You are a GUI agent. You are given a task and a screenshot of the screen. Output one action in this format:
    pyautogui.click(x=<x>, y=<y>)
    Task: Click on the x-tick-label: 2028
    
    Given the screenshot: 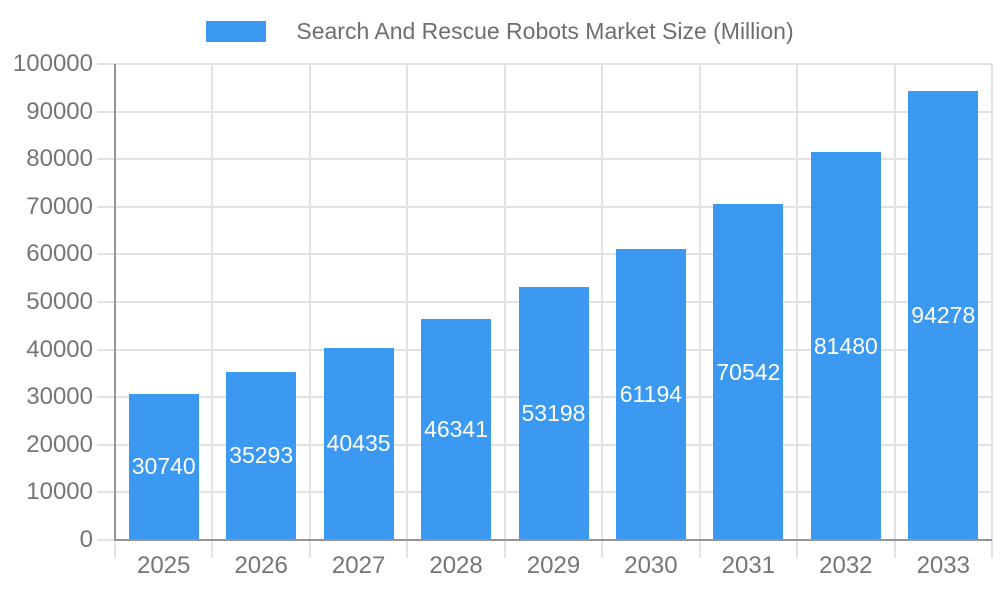 What is the action you would take?
    pyautogui.click(x=456, y=565)
    